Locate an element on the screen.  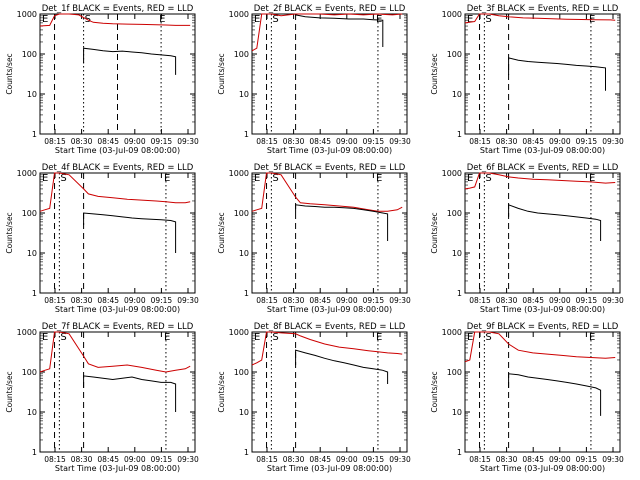
chart-title: Det_4f BLACK = Events, RED = LLD is located at coordinates (118, 168).